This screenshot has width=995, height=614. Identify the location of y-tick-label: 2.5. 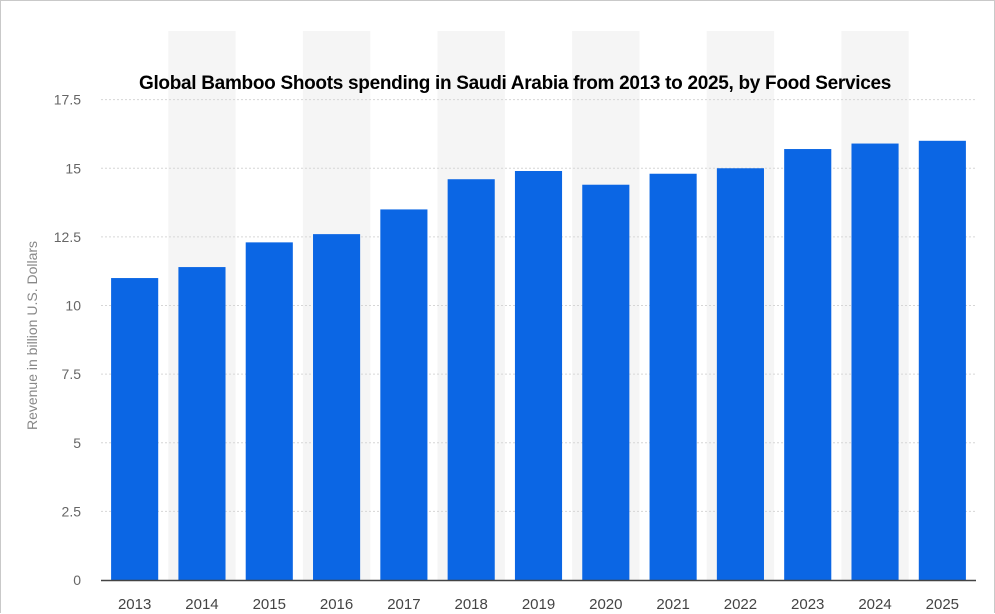
(72, 511).